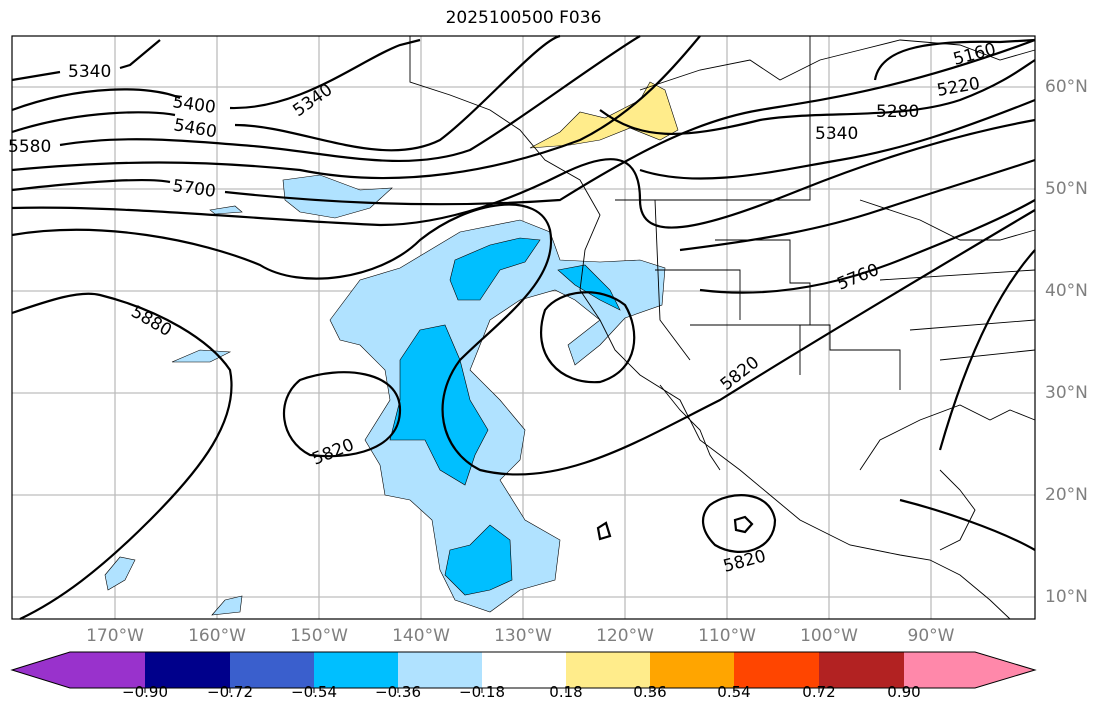  I want to click on colorbar, so click(523, 672).